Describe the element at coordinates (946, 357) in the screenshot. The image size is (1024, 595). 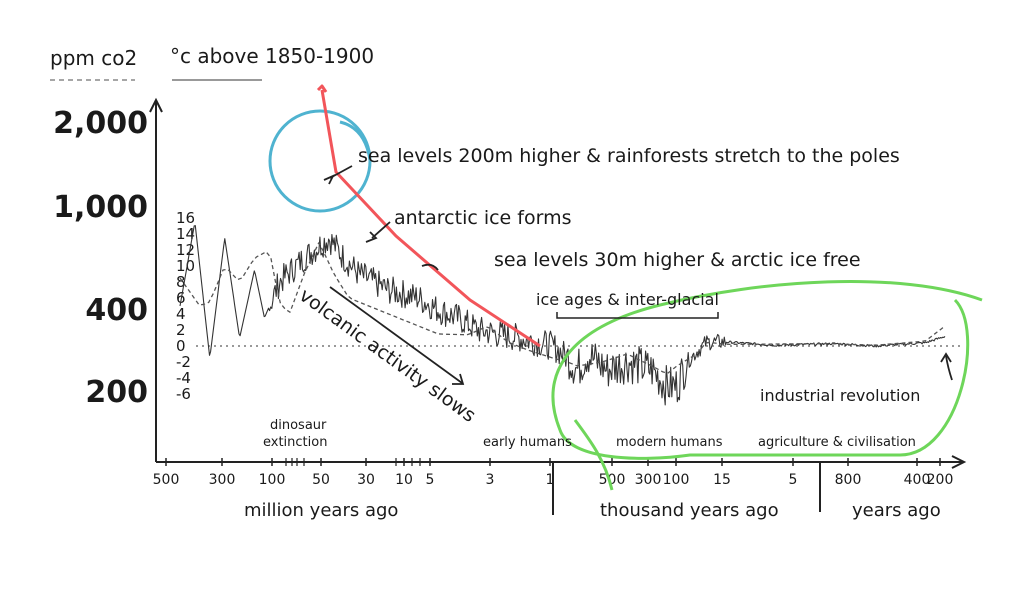
I see `annotation-arrowhead-industrial-revolution` at that location.